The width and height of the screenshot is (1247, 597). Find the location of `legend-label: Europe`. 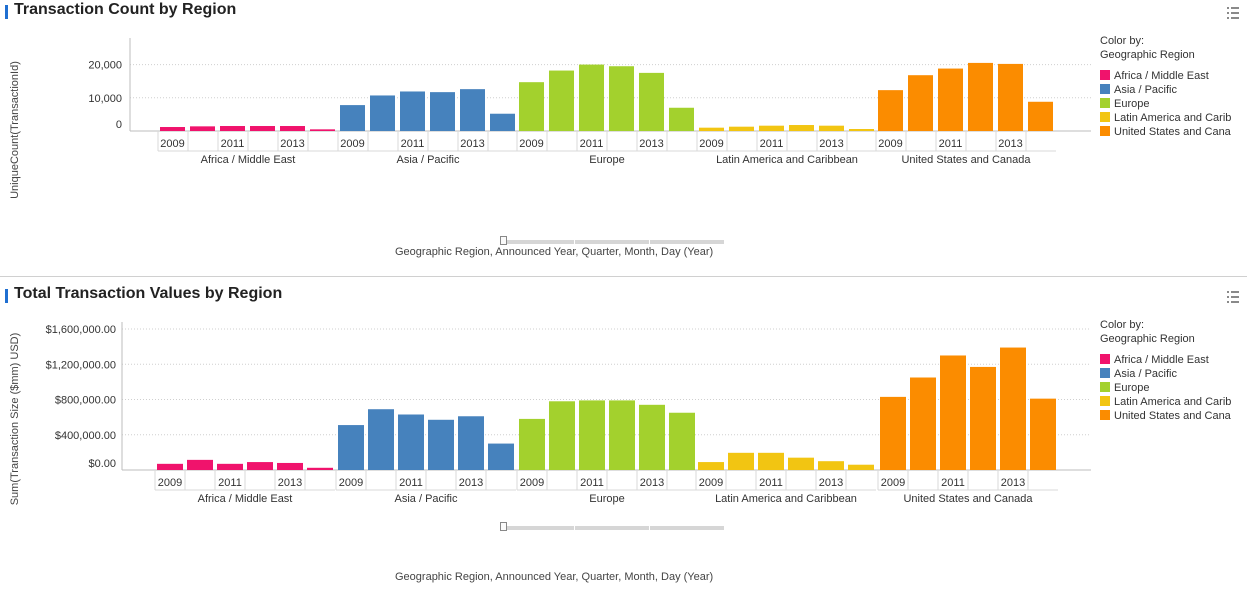

legend-label: Europe is located at coordinates (1132, 104).